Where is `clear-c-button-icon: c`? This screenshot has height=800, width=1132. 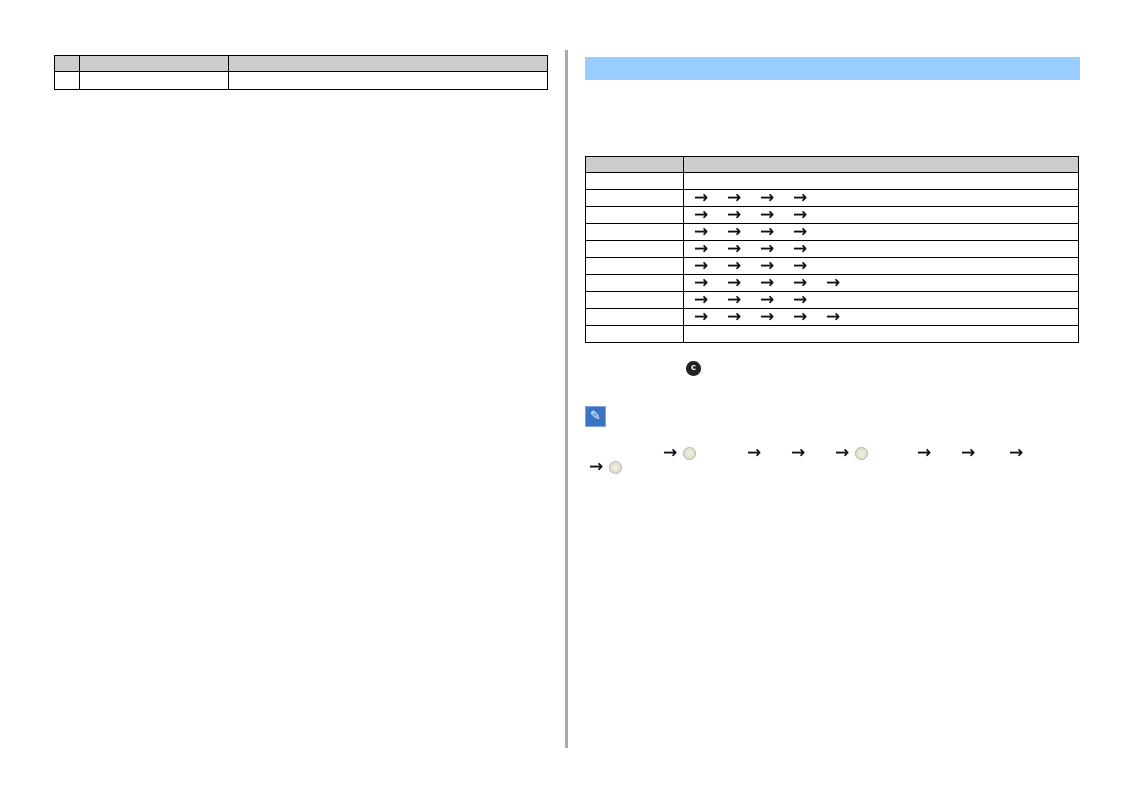 clear-c-button-icon: c is located at coordinates (693, 368).